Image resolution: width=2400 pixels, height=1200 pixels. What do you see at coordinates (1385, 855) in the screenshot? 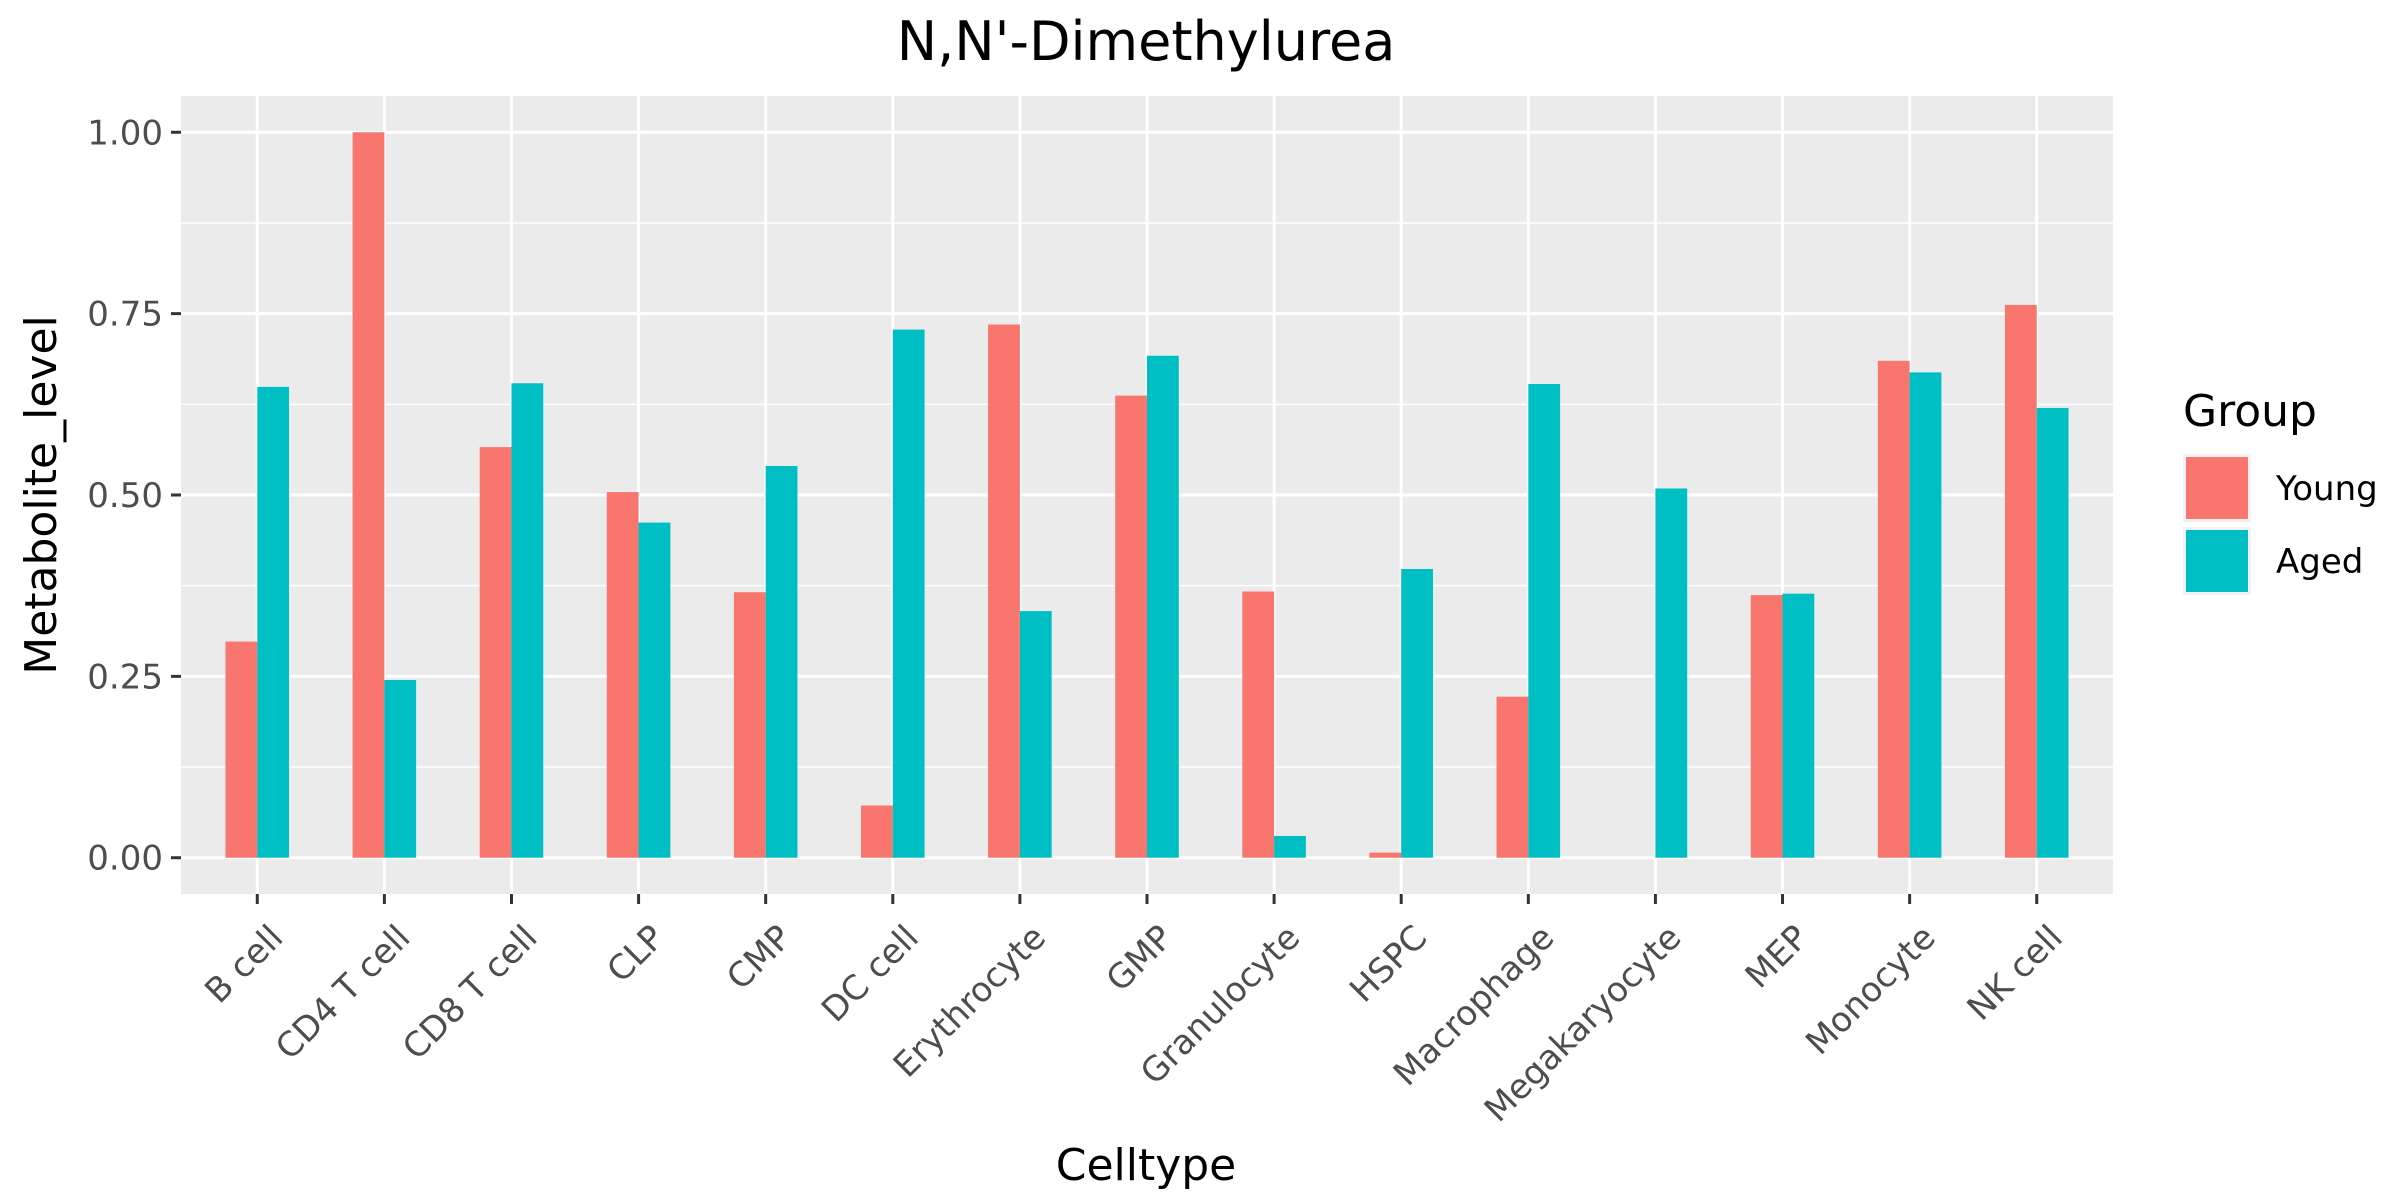
I see `bar-young-hspc` at bounding box center [1385, 855].